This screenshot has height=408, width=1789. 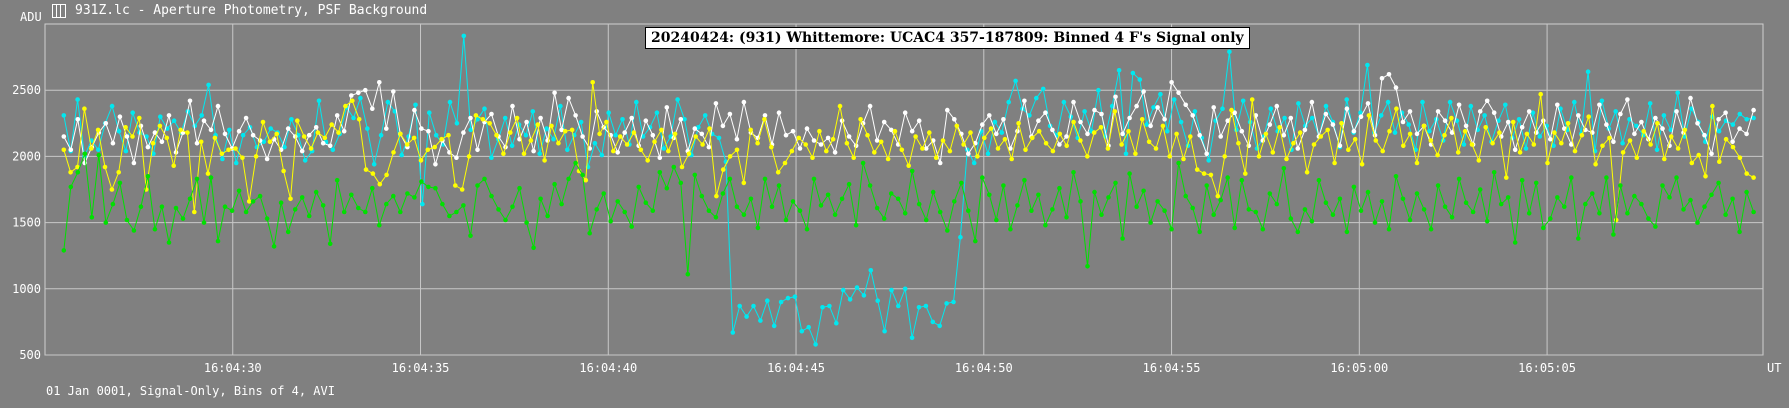 I want to click on y-tick-label: 1000, so click(x=26, y=289).